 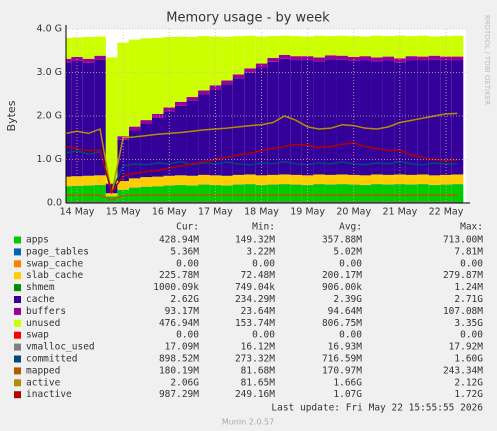 I want to click on legend-stat: 2.71G, so click(x=468, y=299).